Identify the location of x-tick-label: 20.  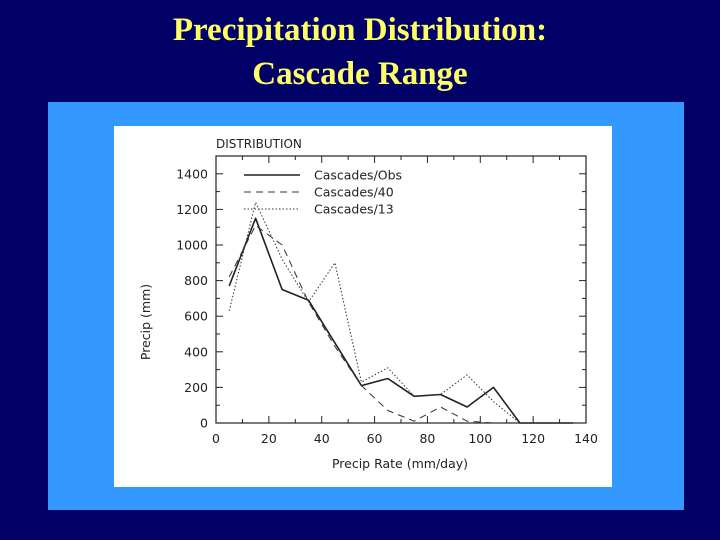
(269, 438).